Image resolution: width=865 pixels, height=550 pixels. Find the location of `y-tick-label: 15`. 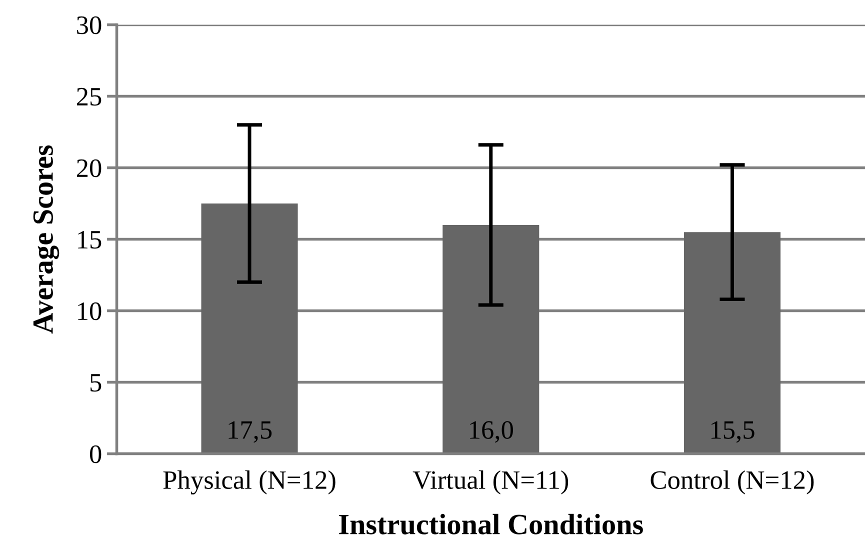

y-tick-label: 15 is located at coordinates (90, 239).